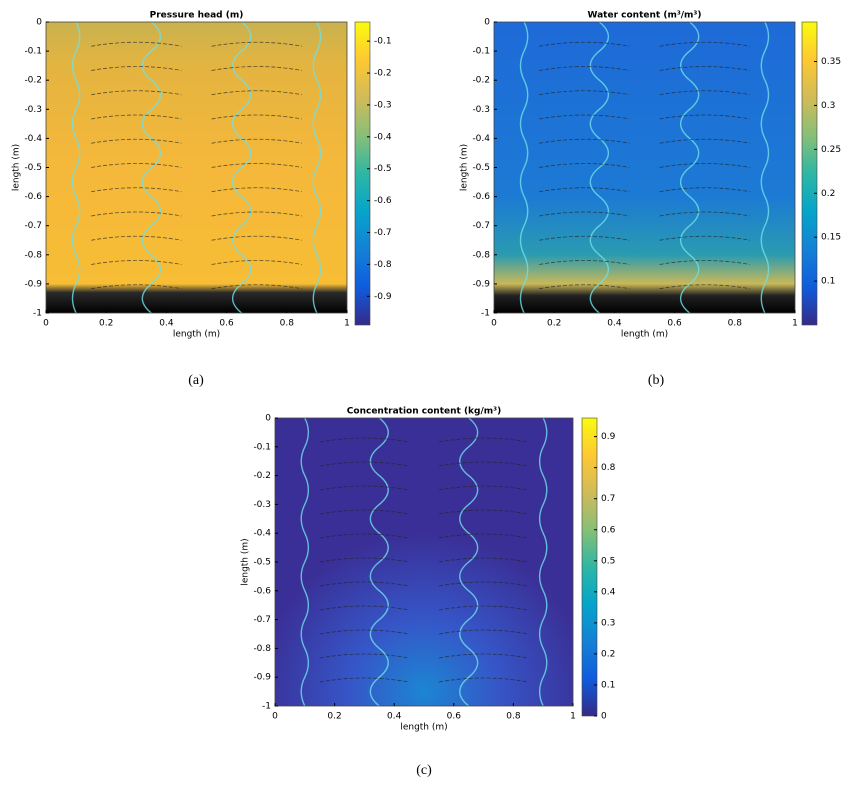  I want to click on chart-title: Pressure head (m), so click(197, 16).